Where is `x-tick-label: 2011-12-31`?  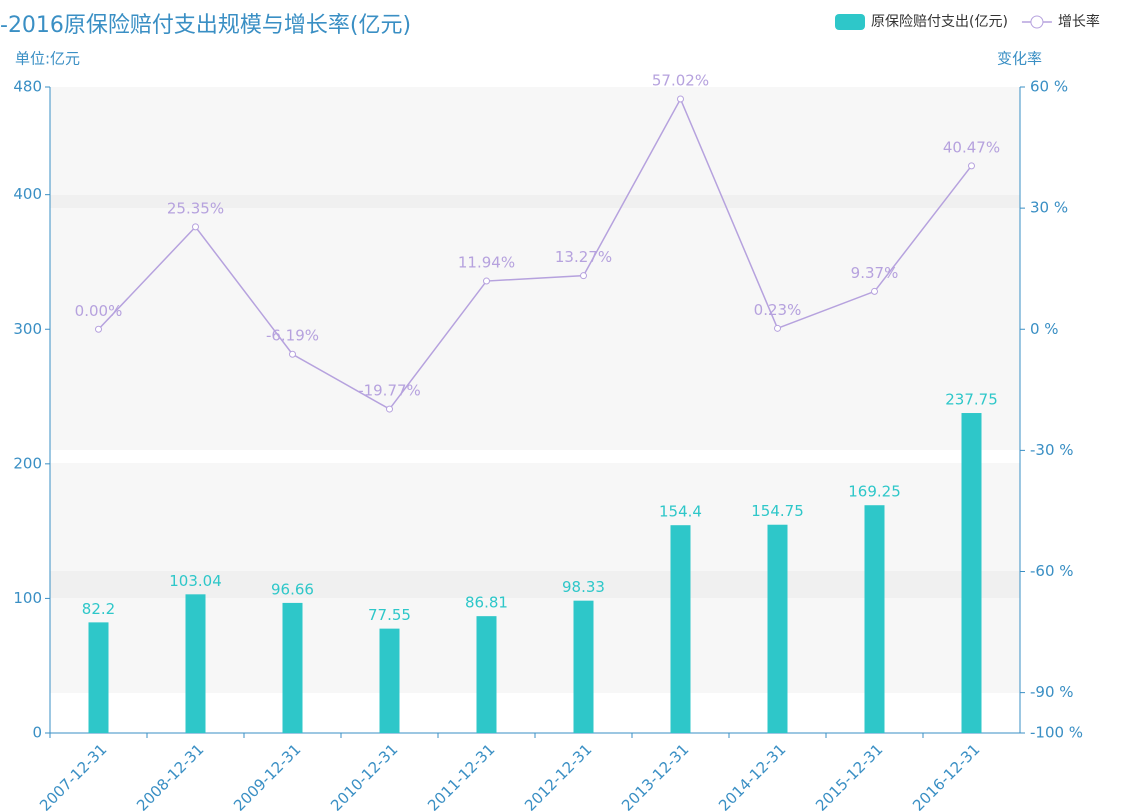 x-tick-label: 2011-12-31 is located at coordinates (461, 775).